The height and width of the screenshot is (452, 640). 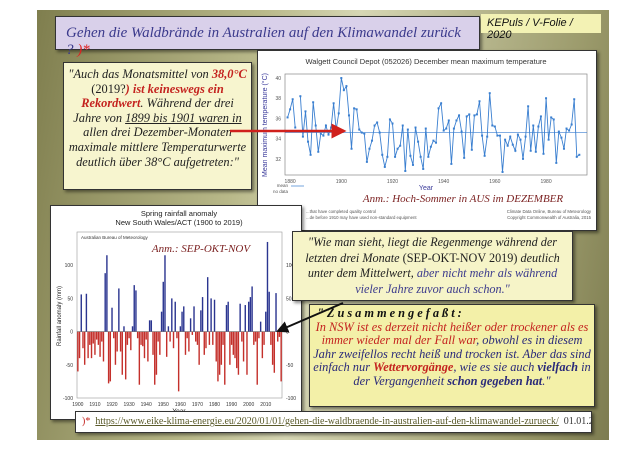 I want to click on x-tick-label: 1940, so click(x=443, y=182).